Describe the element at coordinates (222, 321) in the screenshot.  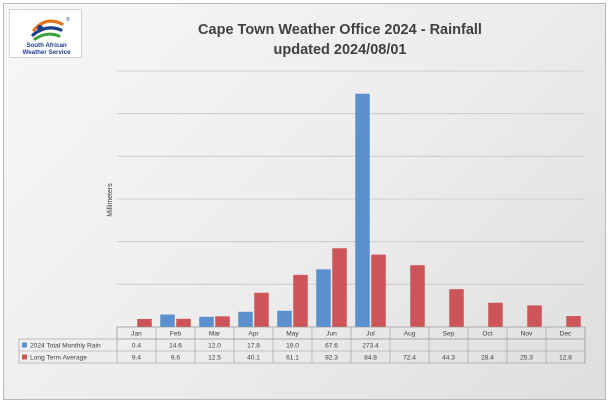
I see `bar-long-term-average-mar` at that location.